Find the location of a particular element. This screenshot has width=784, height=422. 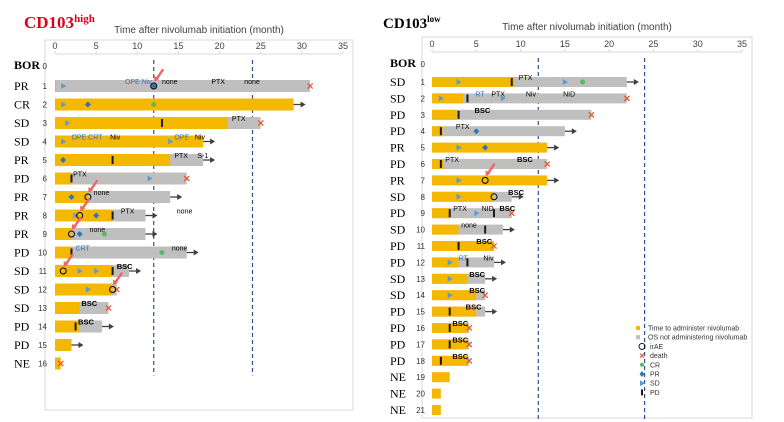

patient-row: PD 9 PTX NID BSC is located at coordinates (453, 212).